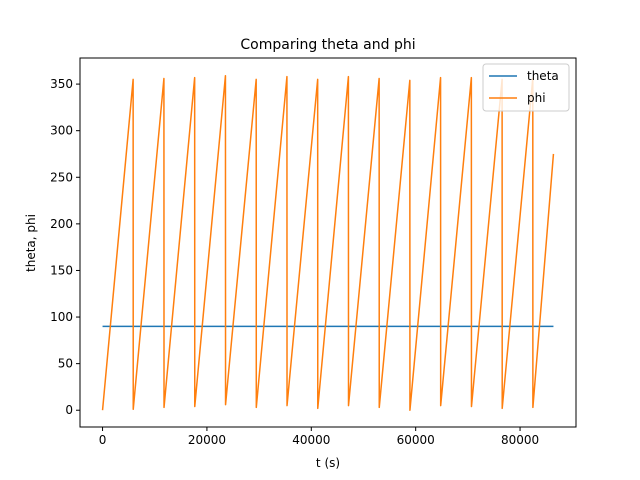  What do you see at coordinates (416, 440) in the screenshot?
I see `x-tick-label: 60000` at bounding box center [416, 440].